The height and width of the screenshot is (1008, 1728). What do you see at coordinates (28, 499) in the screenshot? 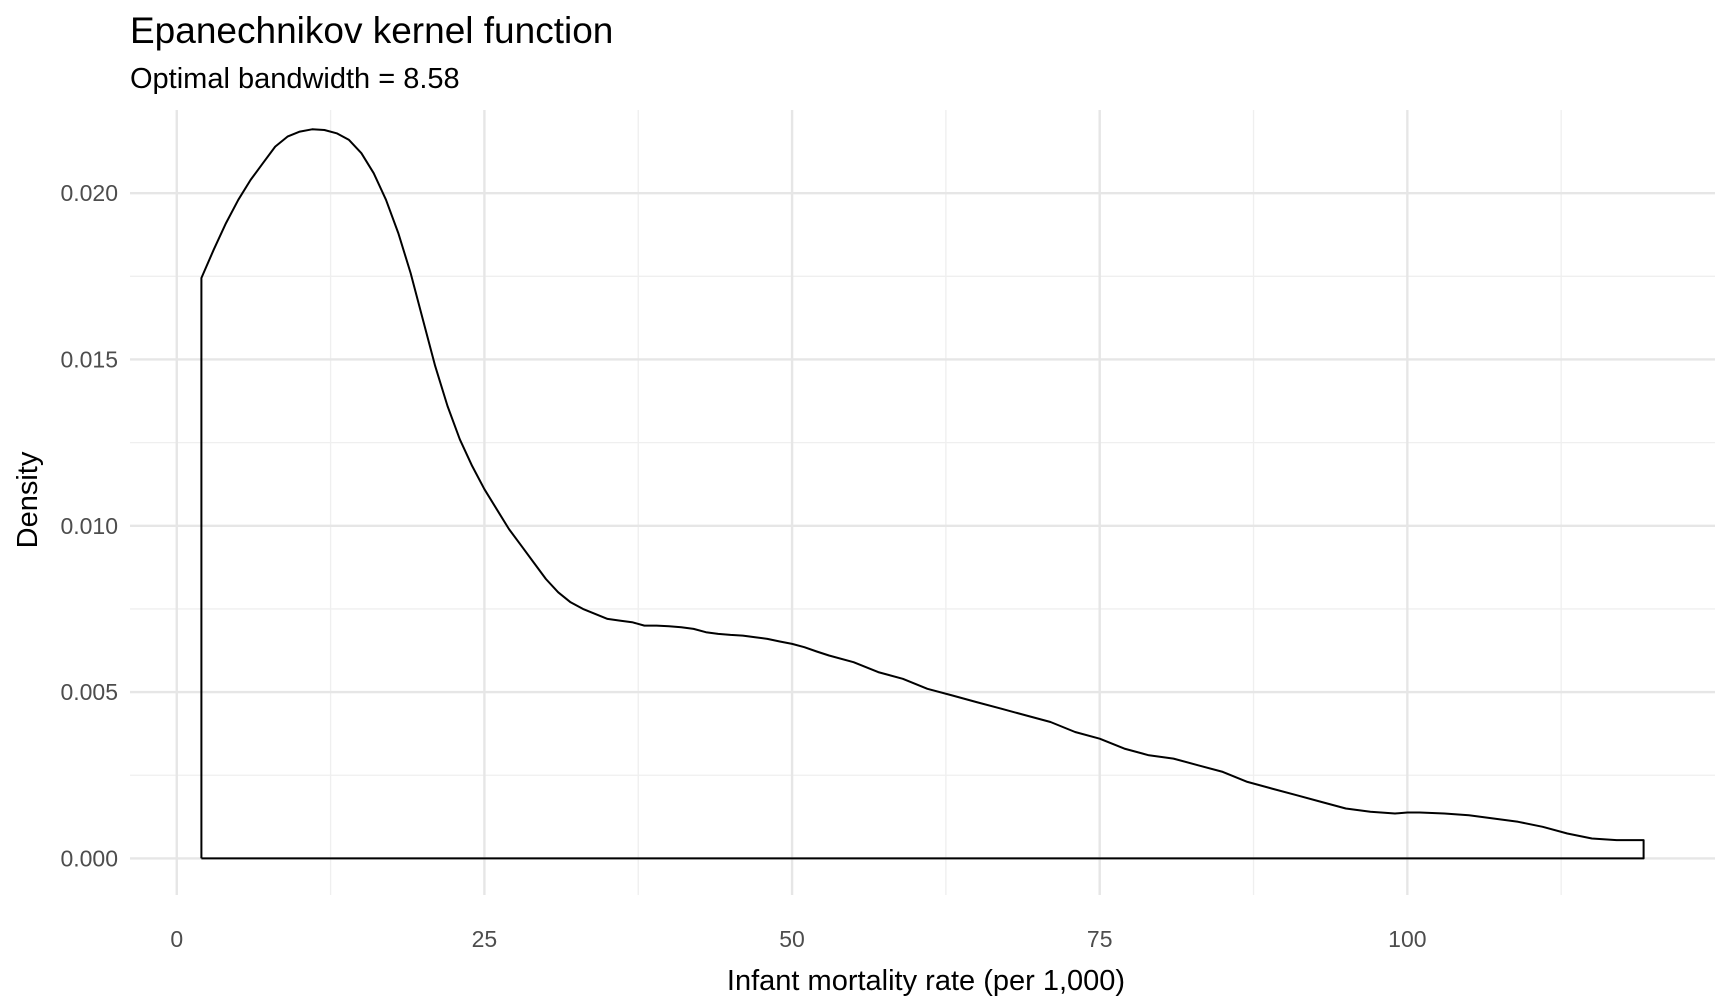
I see `y-axis-title: Density` at bounding box center [28, 499].